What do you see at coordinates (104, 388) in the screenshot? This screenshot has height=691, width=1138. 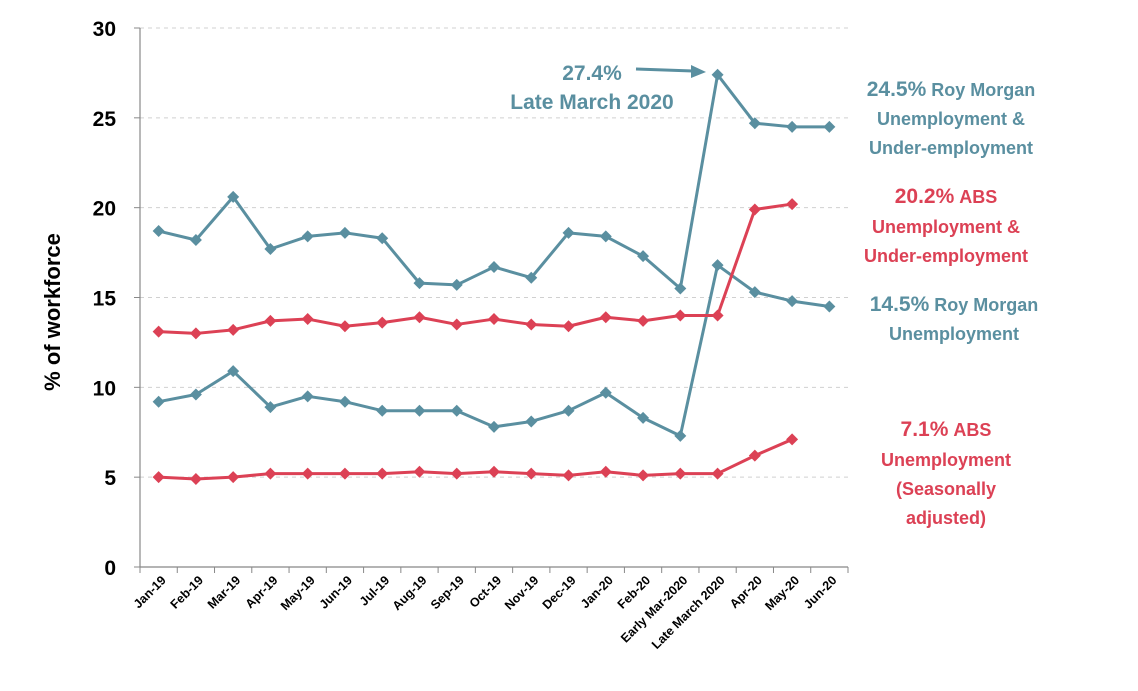 I see `y-tick-label: 10` at bounding box center [104, 388].